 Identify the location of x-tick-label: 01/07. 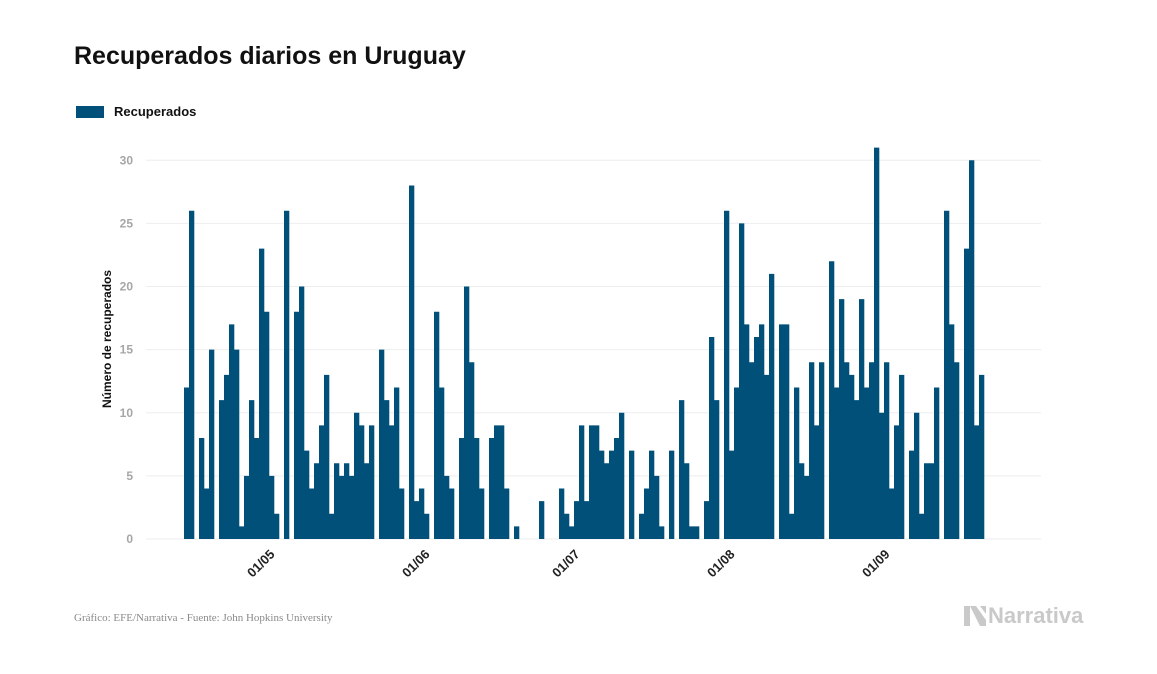
(566, 564).